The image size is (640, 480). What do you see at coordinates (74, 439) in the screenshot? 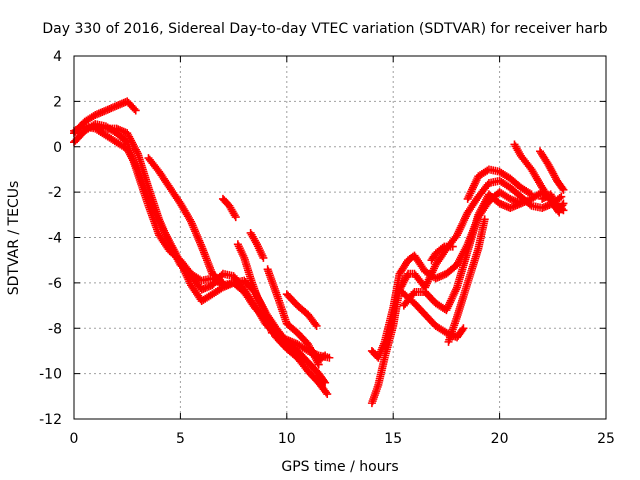
I see `x-tick-label: 0` at bounding box center [74, 439].